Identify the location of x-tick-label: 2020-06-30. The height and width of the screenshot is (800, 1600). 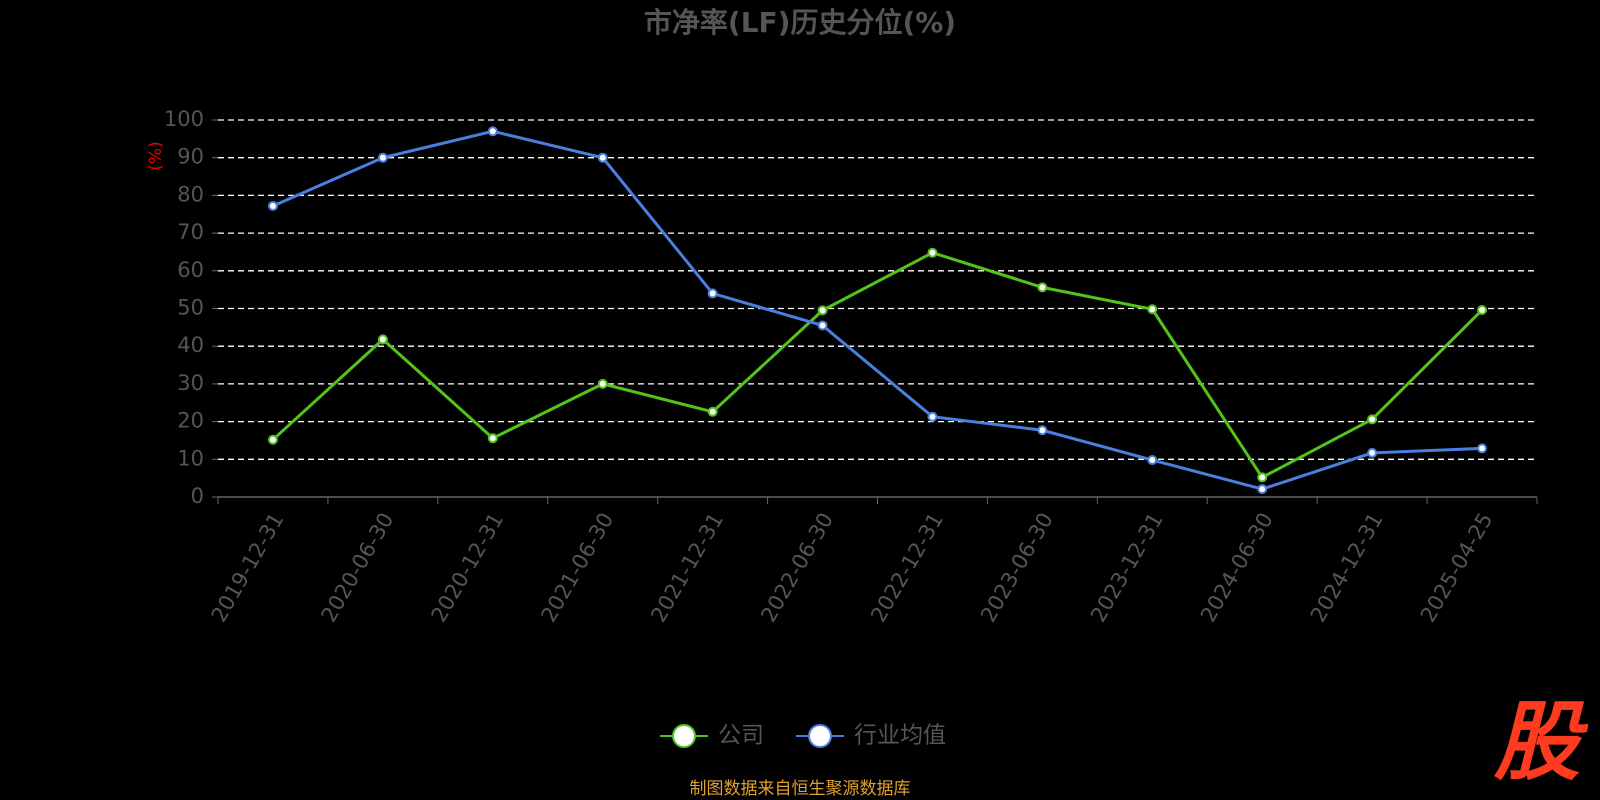
(358, 568).